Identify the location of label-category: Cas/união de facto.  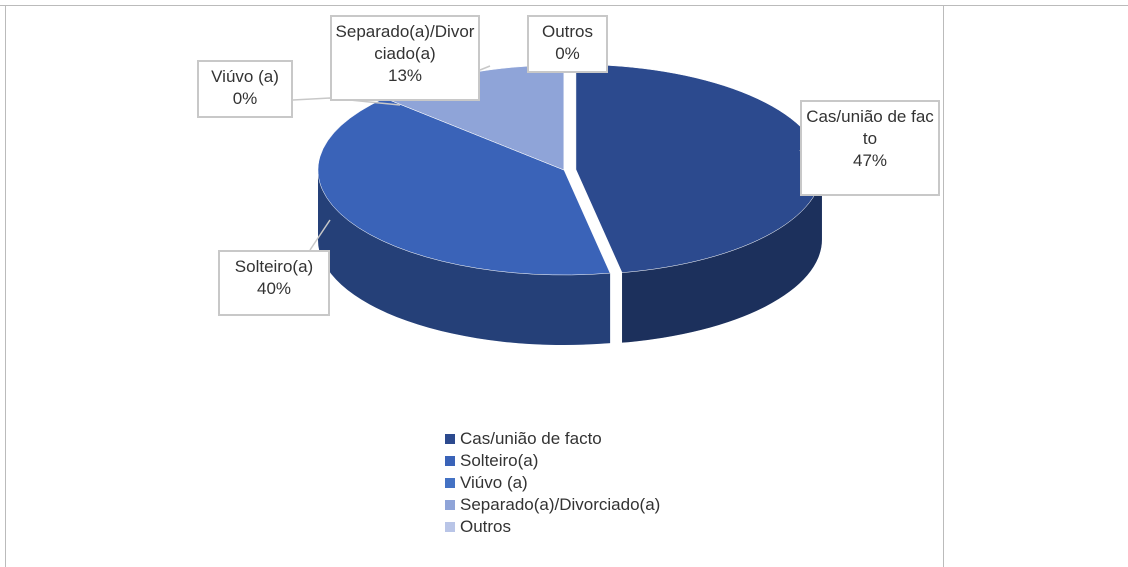
(870, 127).